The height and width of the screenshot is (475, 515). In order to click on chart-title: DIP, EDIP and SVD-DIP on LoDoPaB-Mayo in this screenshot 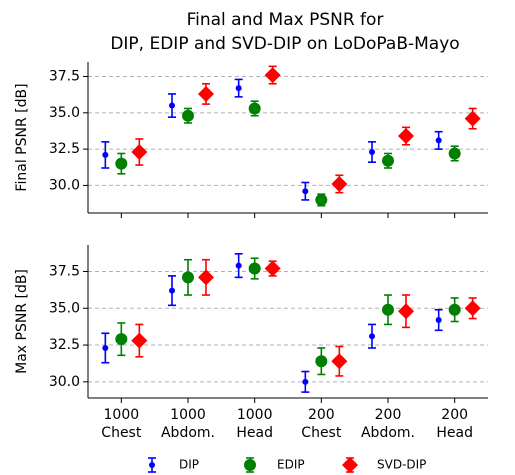, I will do `click(284, 44)`.